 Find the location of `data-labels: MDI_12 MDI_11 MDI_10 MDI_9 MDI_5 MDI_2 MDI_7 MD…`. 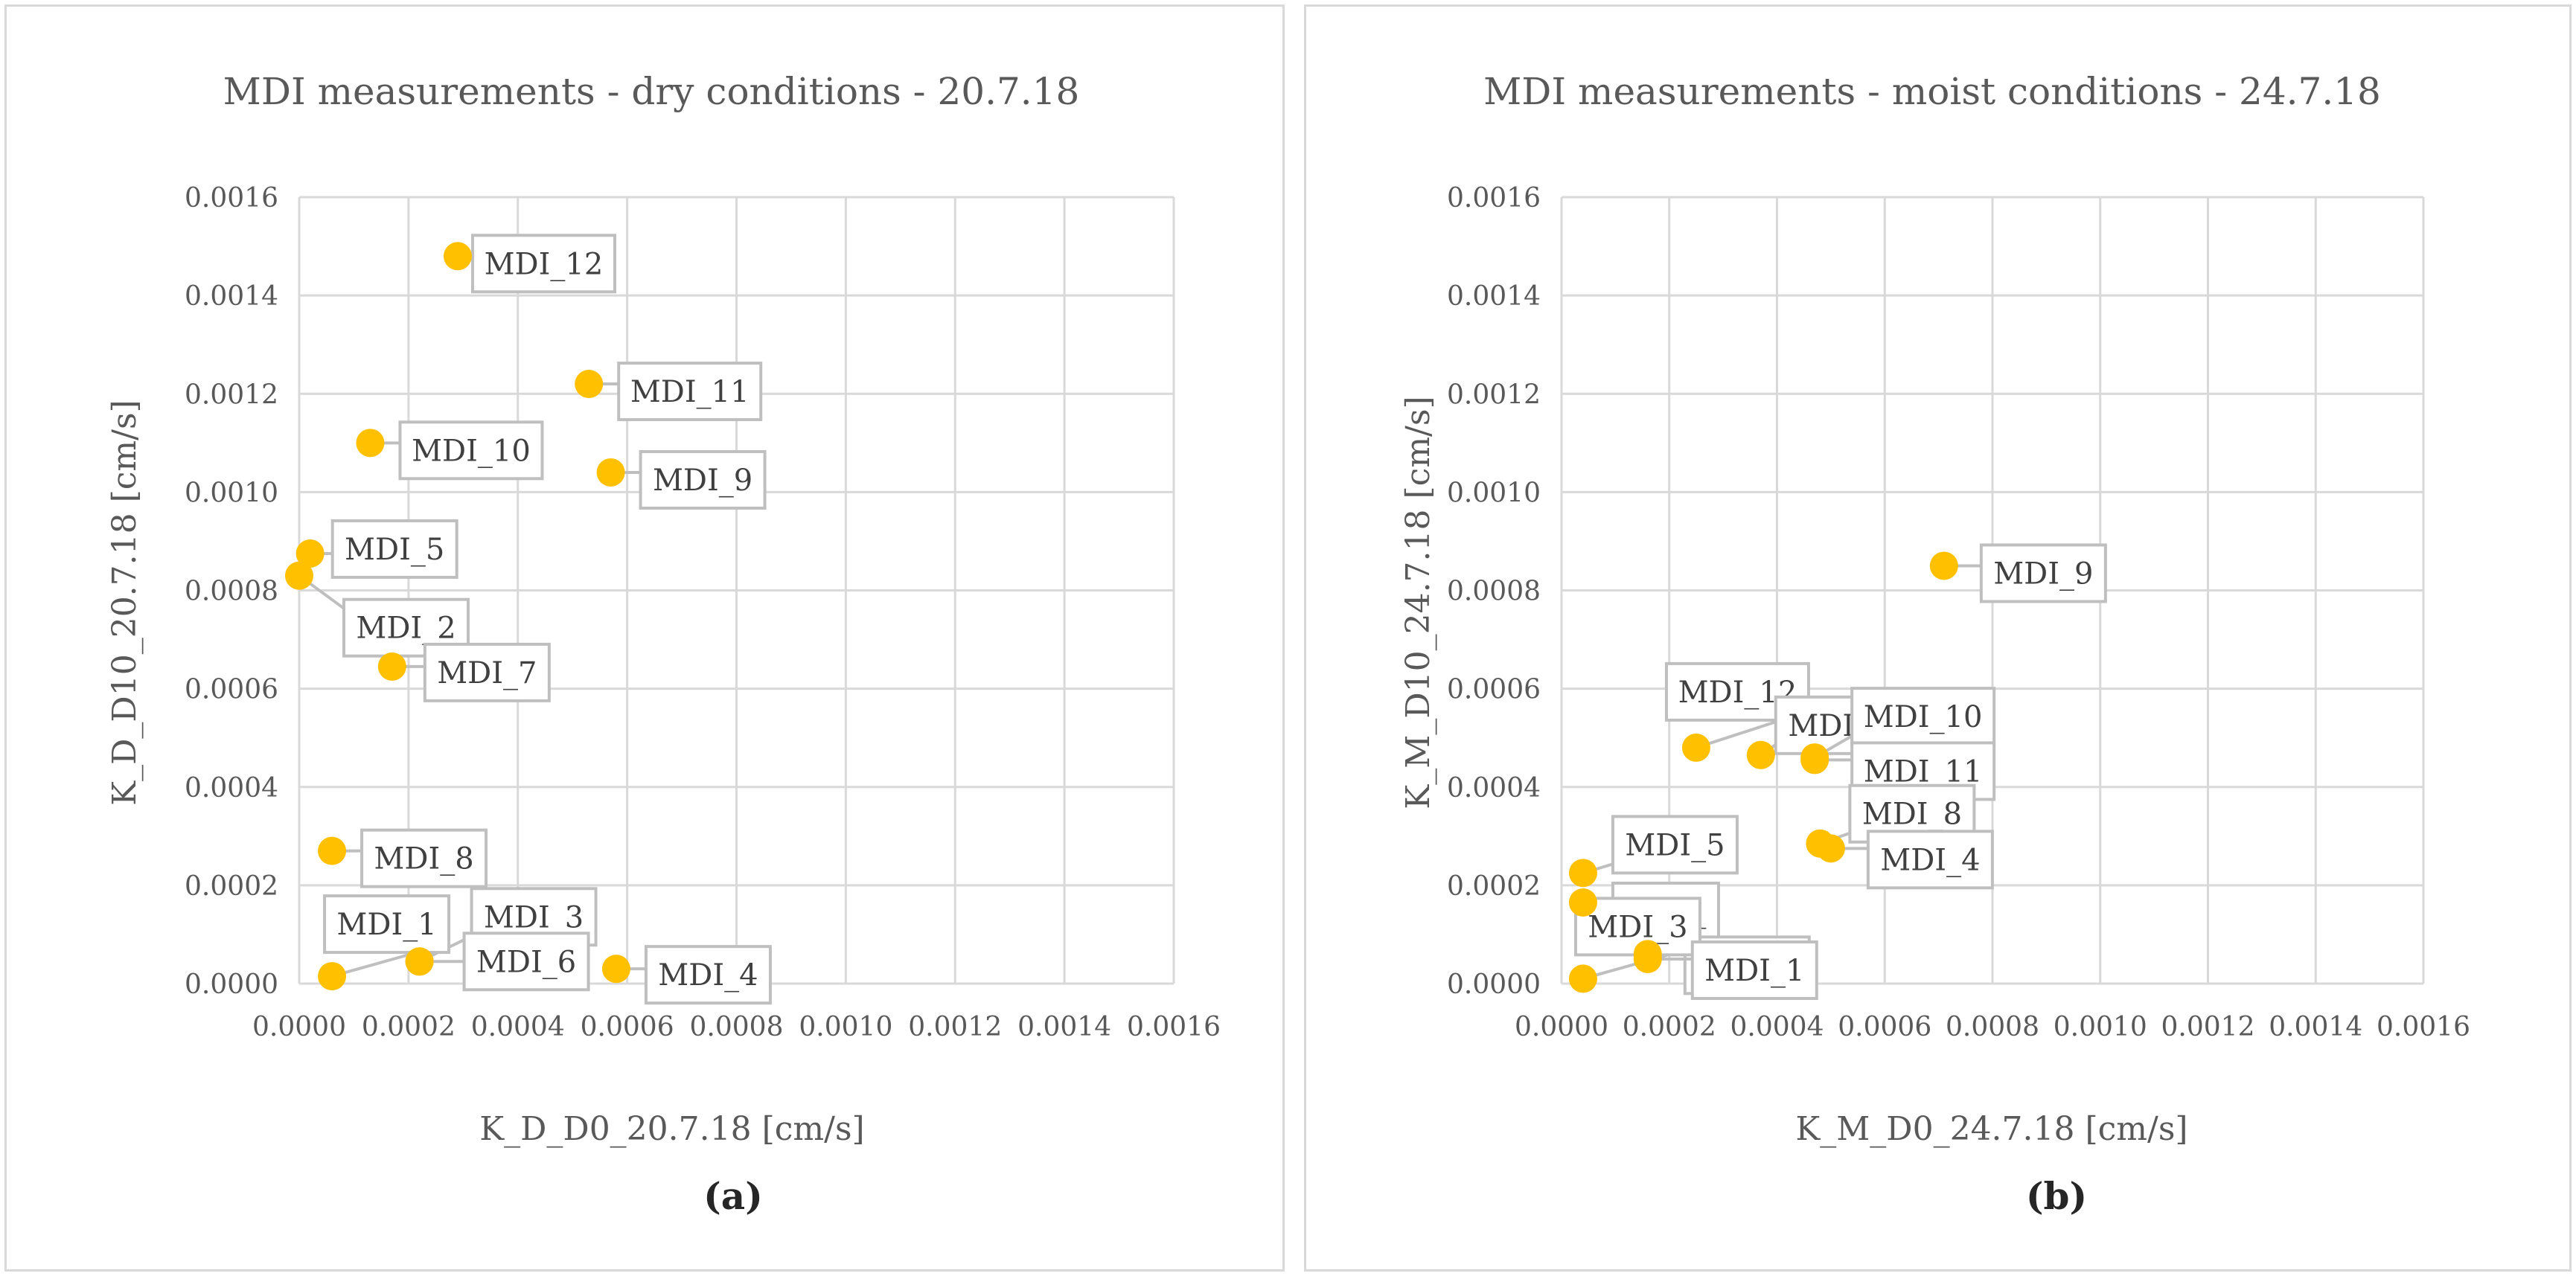

data-labels: MDI_12 MDI_11 MDI_10 MDI_9 MDI_5 MDI_2 MDI_7 MD… is located at coordinates (535, 619).